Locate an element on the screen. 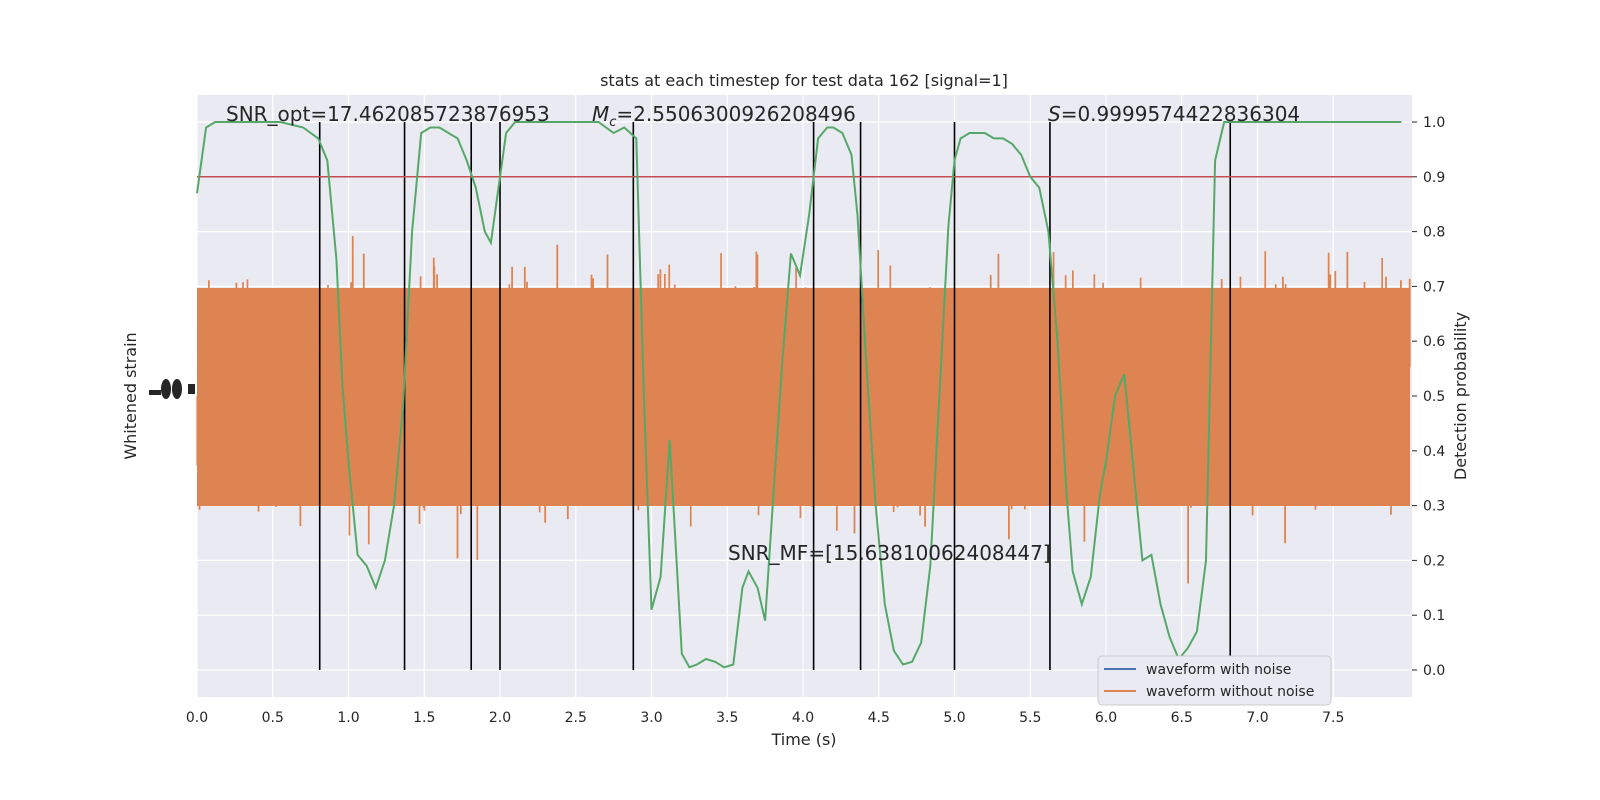 Image resolution: width=1600 pixels, height=800 pixels. detection-stat-annotation: S=0.9999574422836304 is located at coordinates (1174, 114).